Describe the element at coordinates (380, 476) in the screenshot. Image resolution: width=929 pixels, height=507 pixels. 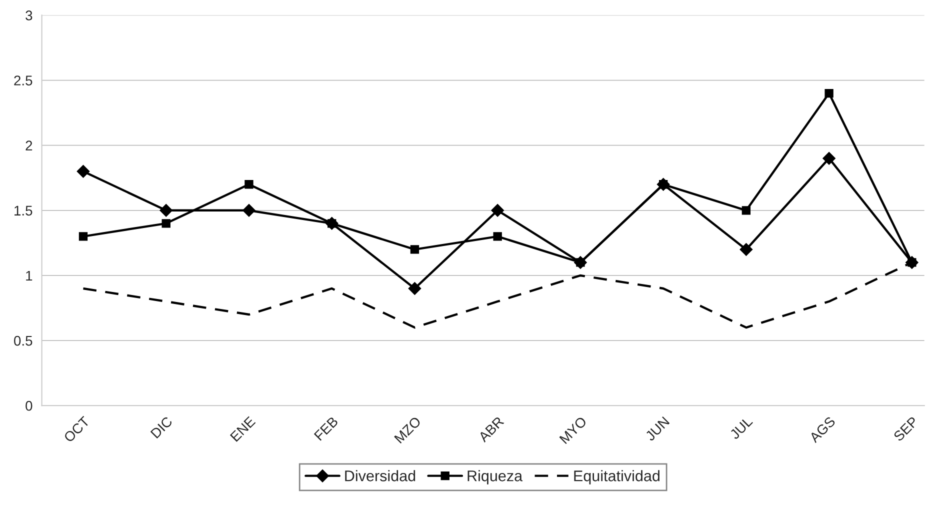
I see `legend-label: Diversidad` at that location.